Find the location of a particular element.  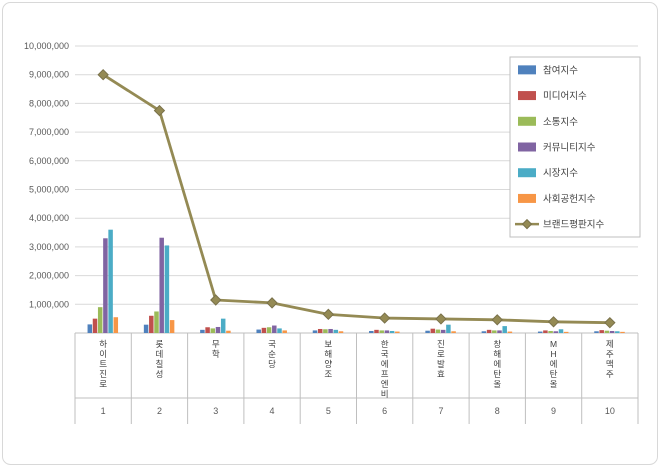

category-number: 4 is located at coordinates (272, 411).